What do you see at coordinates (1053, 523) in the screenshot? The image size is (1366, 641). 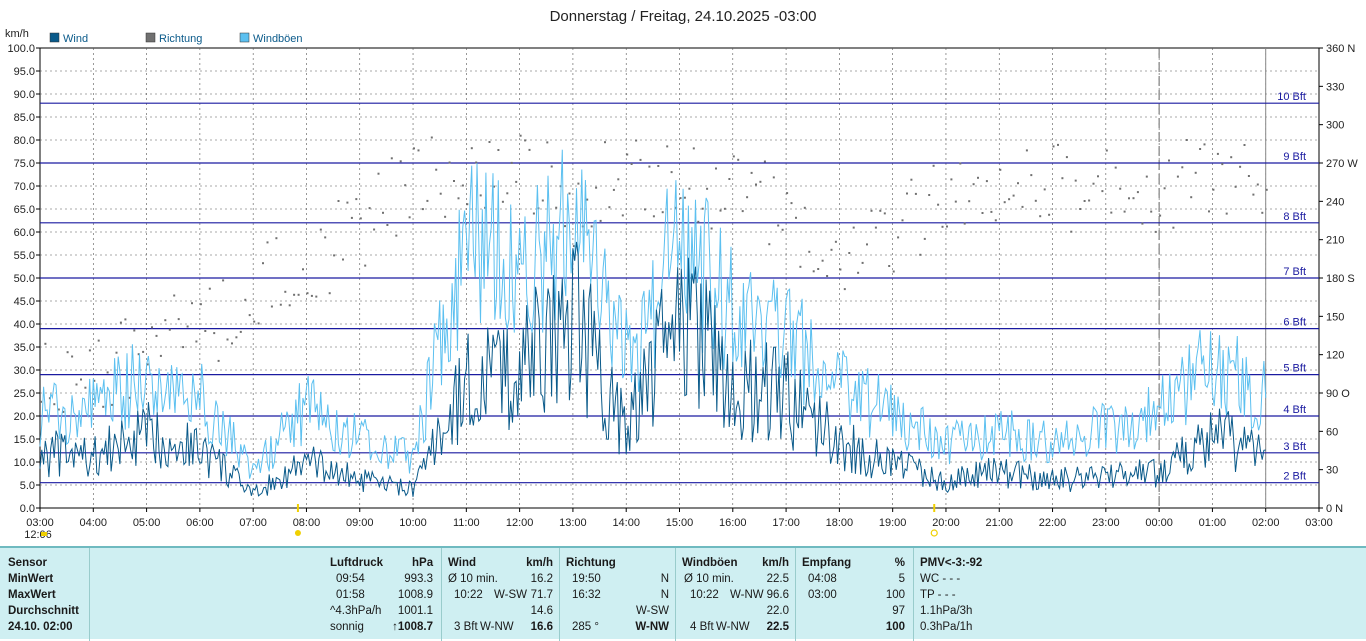 I see `x-tick-label: 22:00` at bounding box center [1053, 523].